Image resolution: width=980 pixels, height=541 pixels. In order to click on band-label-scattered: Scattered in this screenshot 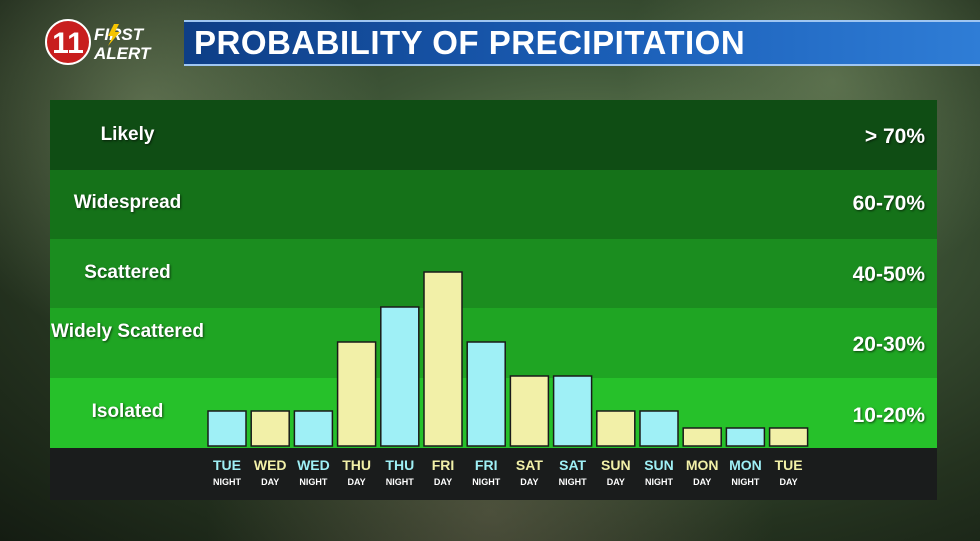, I will do `click(127, 272)`.